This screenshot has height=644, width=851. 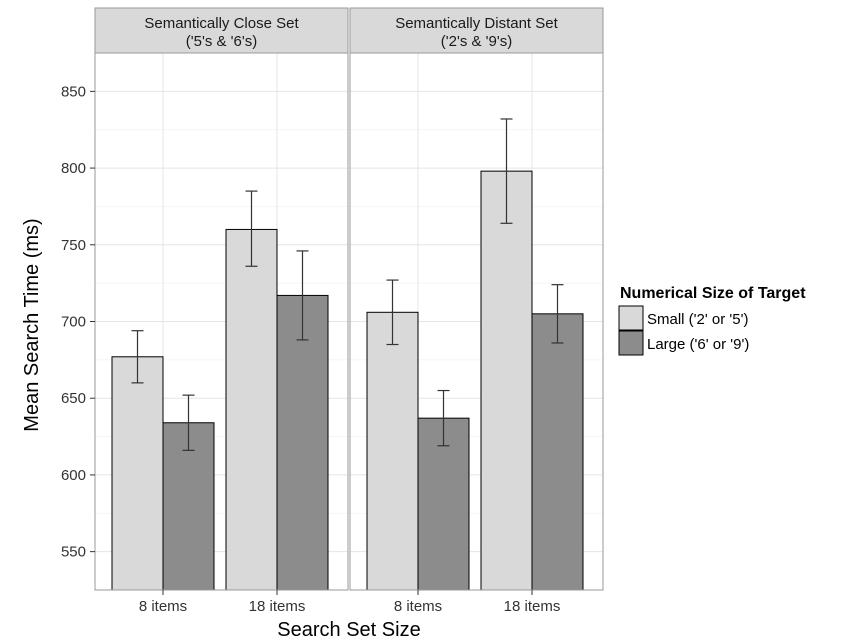 What do you see at coordinates (73, 552) in the screenshot?
I see `y-tick-label: 550` at bounding box center [73, 552].